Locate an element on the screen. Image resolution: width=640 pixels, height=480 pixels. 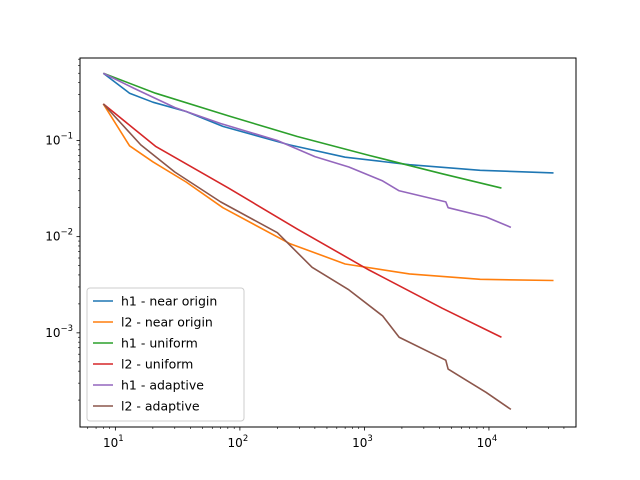
legend-entry-label: l2 - adaptive is located at coordinates (160, 406).